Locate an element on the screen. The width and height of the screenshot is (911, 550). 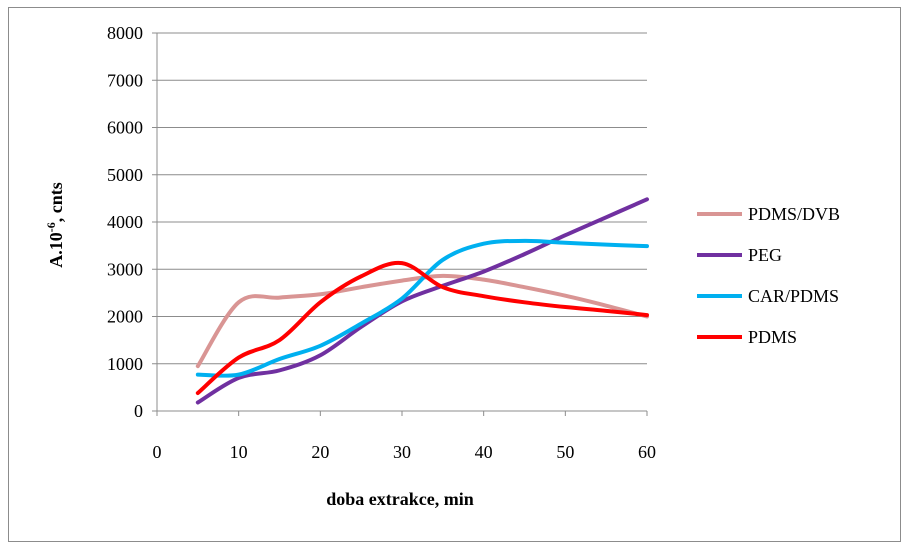
y-axis-title: A.10-6, cnts is located at coordinates (55, 225).